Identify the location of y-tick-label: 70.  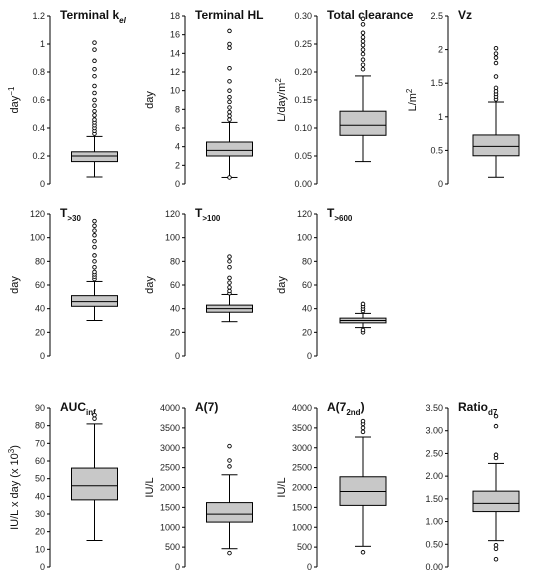
(40, 443).